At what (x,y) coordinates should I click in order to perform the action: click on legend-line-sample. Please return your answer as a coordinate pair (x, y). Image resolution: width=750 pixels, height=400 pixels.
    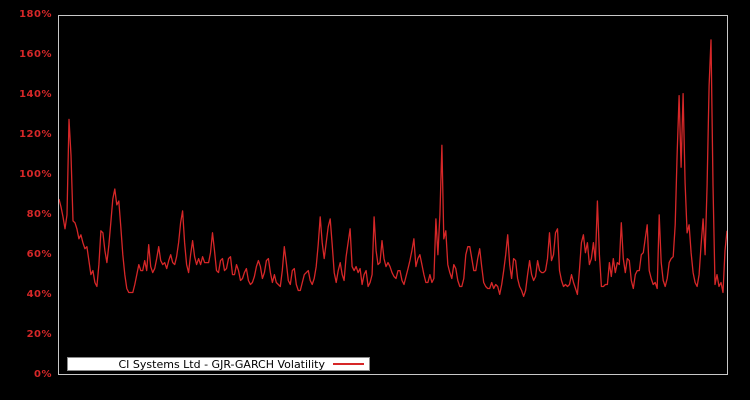
    Looking at the image, I should click on (348, 364).